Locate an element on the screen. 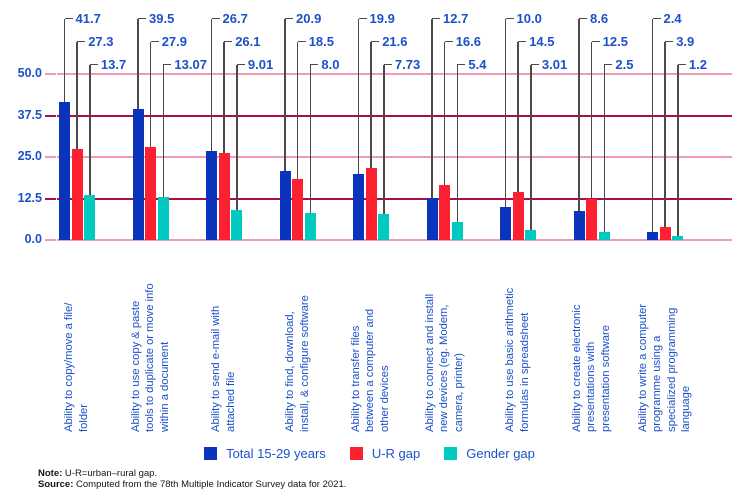 This screenshot has width=739, height=499. category-label: Ability to copy/move a file/ folder is located at coordinates (77, 334).